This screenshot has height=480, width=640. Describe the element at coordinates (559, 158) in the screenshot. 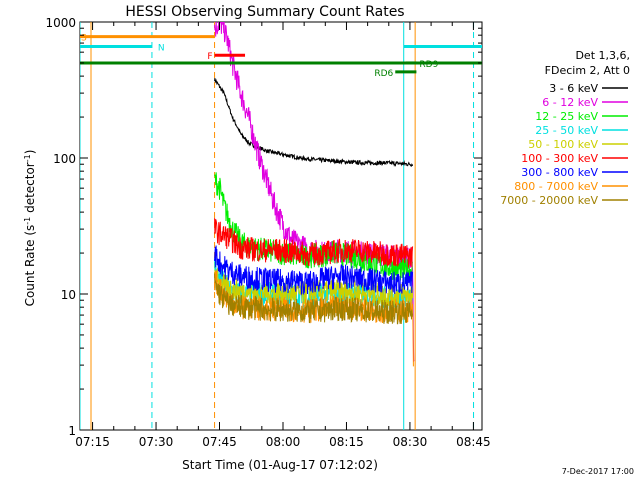

I see `legend-label-5: 100 - 300 keV` at that location.